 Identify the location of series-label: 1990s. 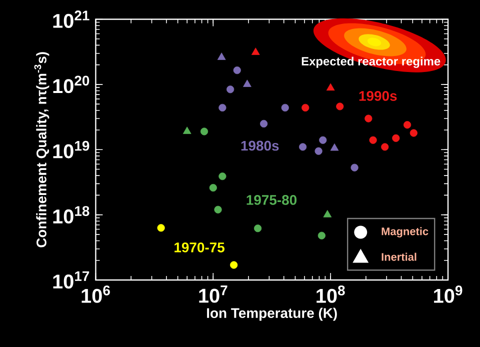
(378, 96).